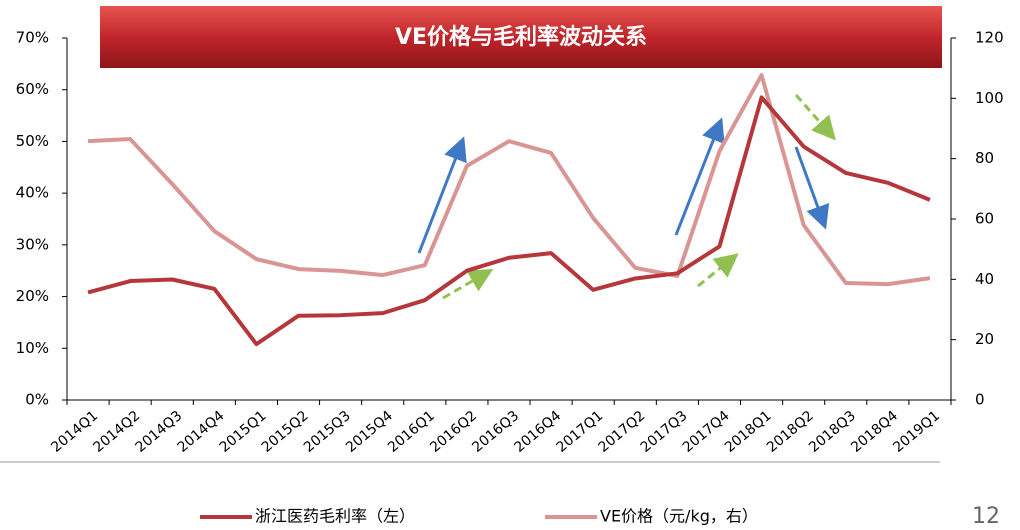 The width and height of the screenshot is (1020, 530). What do you see at coordinates (74, 432) in the screenshot?
I see `x-tick-label: 2014Q1` at bounding box center [74, 432].